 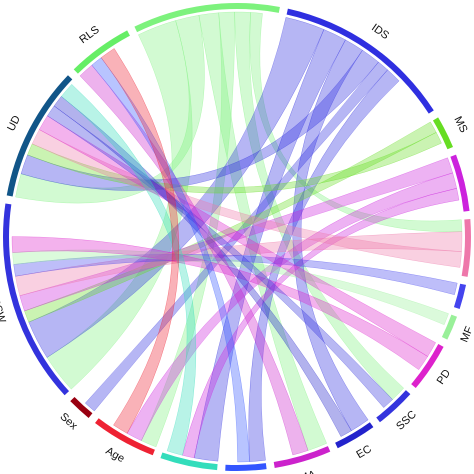 I want to click on segment-label: Sex, so click(x=68, y=422).